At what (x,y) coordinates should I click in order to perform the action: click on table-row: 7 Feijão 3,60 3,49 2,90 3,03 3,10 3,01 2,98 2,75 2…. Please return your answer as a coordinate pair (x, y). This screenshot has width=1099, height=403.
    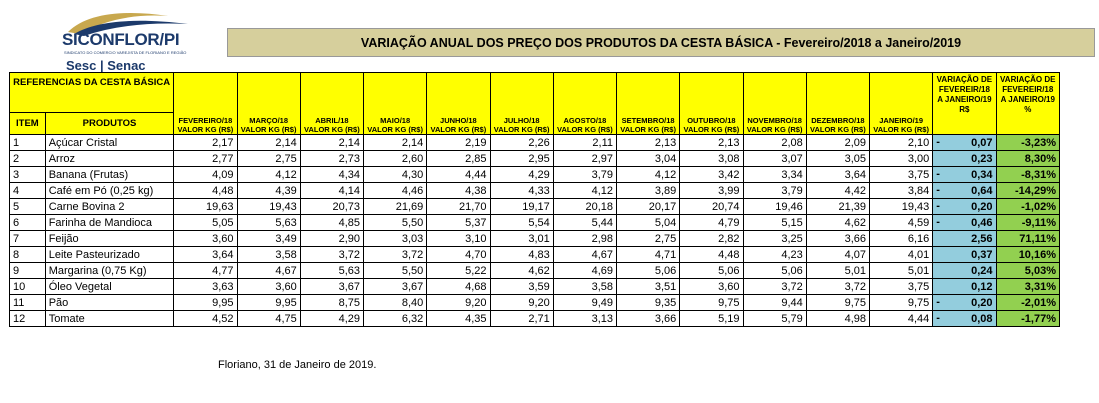
    Looking at the image, I should click on (535, 238).